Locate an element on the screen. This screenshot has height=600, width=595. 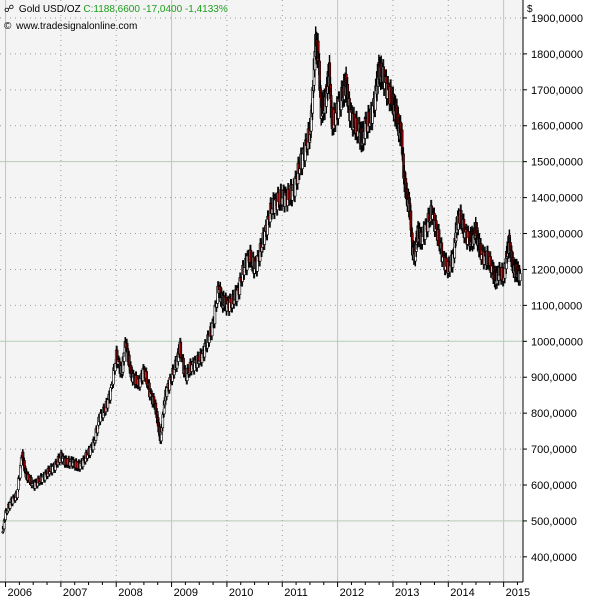
x-tick-label: 2007 is located at coordinates (75, 593).